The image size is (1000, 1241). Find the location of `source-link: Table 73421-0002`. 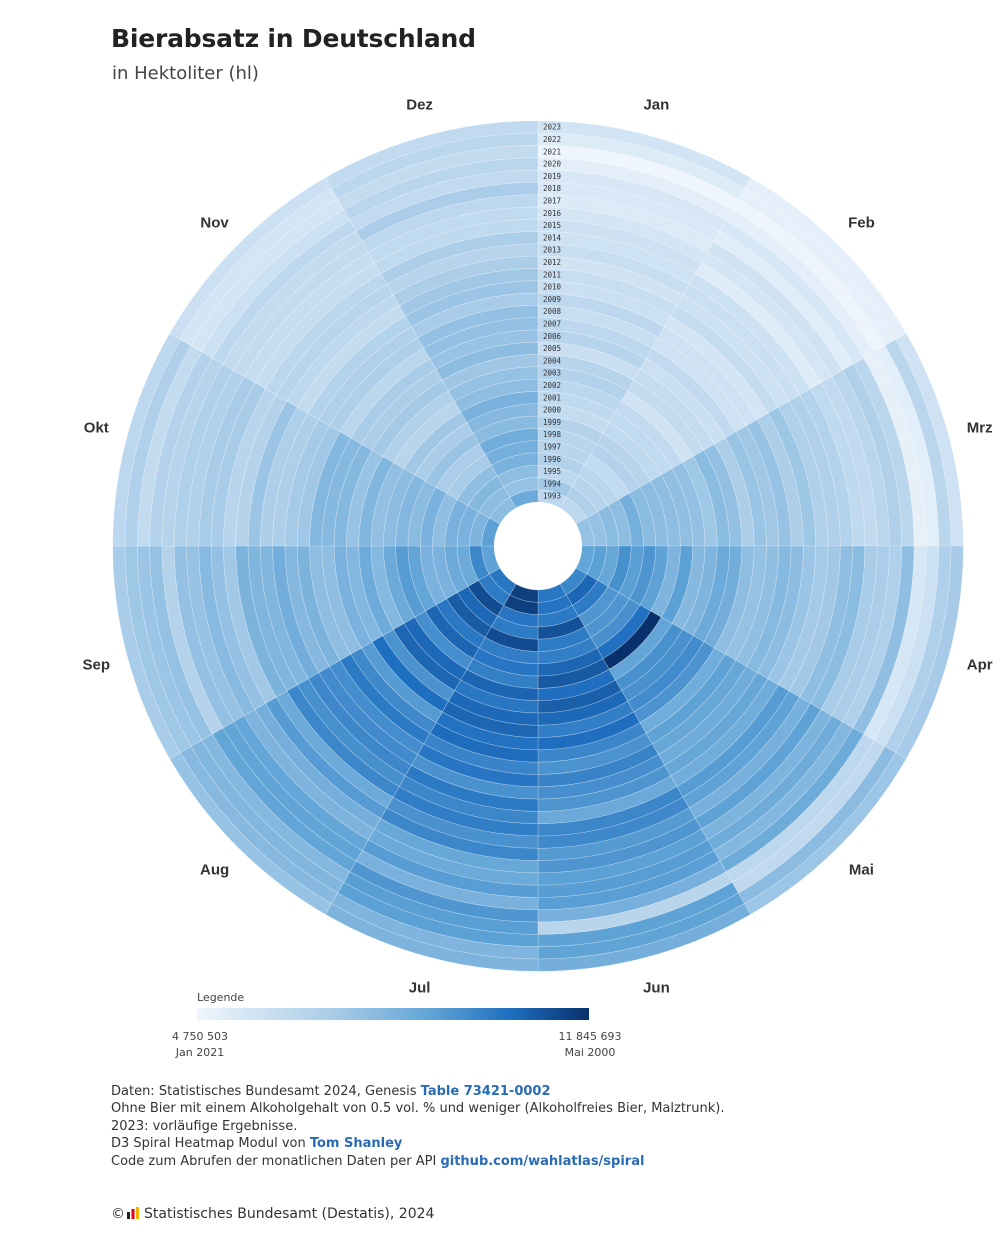

source-link: Table 73421-0002 is located at coordinates (485, 1091).